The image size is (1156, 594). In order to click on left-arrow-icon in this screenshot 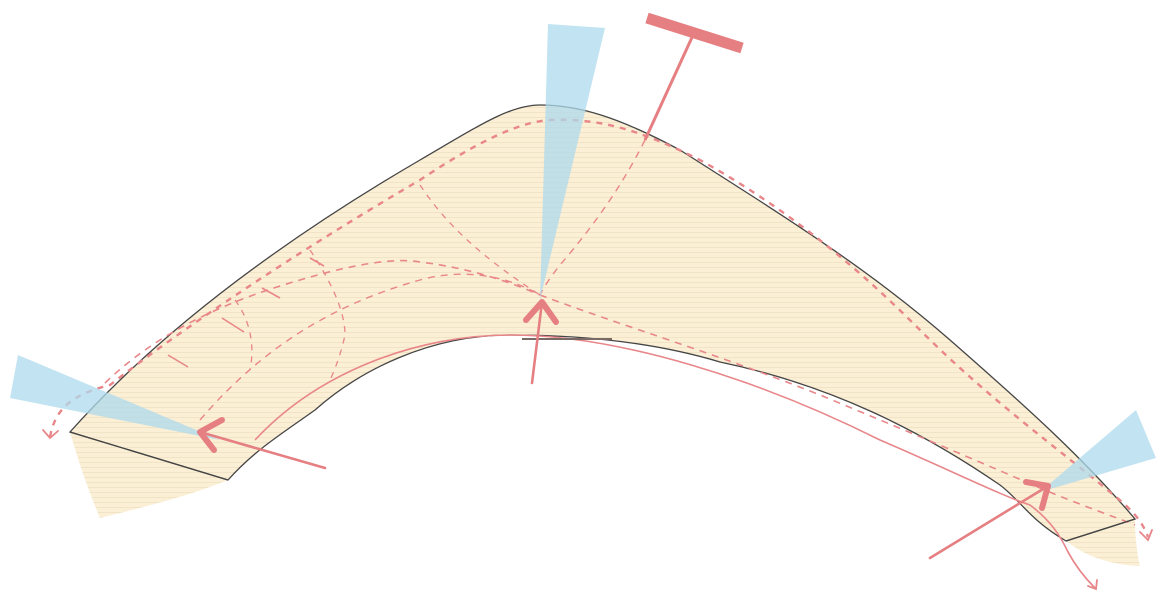, I will do `click(262, 443)`.